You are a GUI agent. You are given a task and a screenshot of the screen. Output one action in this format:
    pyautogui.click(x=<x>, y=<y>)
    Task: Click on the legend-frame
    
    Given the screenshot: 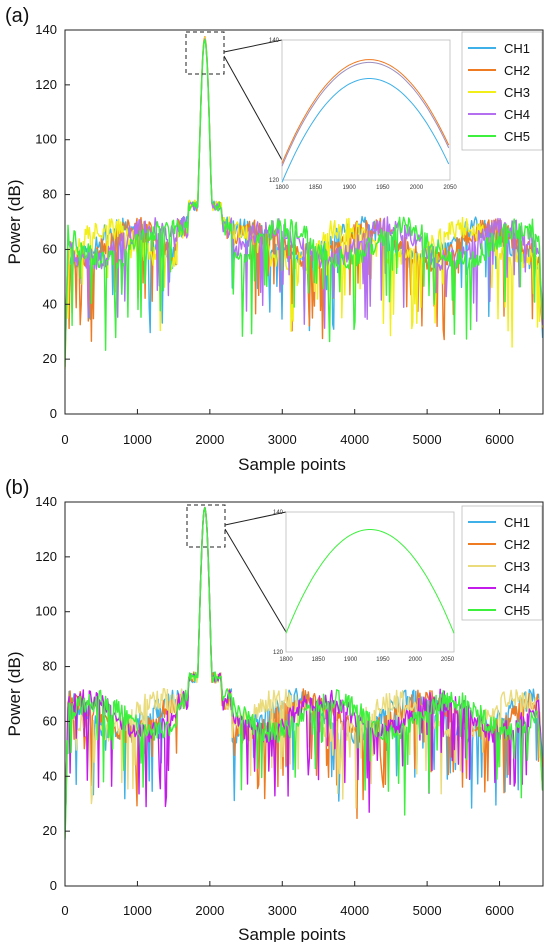 What is the action you would take?
    pyautogui.click(x=502, y=563)
    